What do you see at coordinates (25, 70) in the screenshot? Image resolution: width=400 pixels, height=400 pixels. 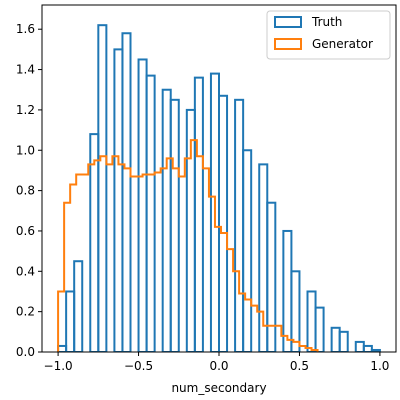 I see `y-tick-label: 1.4` at bounding box center [25, 70].